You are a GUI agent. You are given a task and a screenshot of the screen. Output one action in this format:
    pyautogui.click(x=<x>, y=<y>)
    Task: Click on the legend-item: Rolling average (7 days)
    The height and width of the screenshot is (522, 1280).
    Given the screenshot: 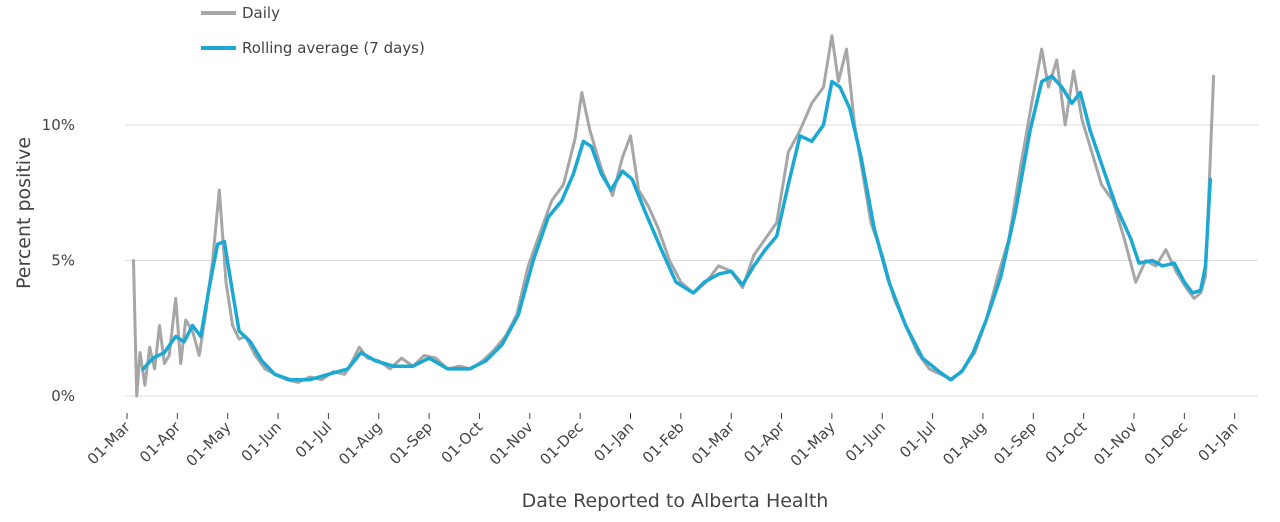 What is the action you would take?
    pyautogui.click(x=313, y=48)
    